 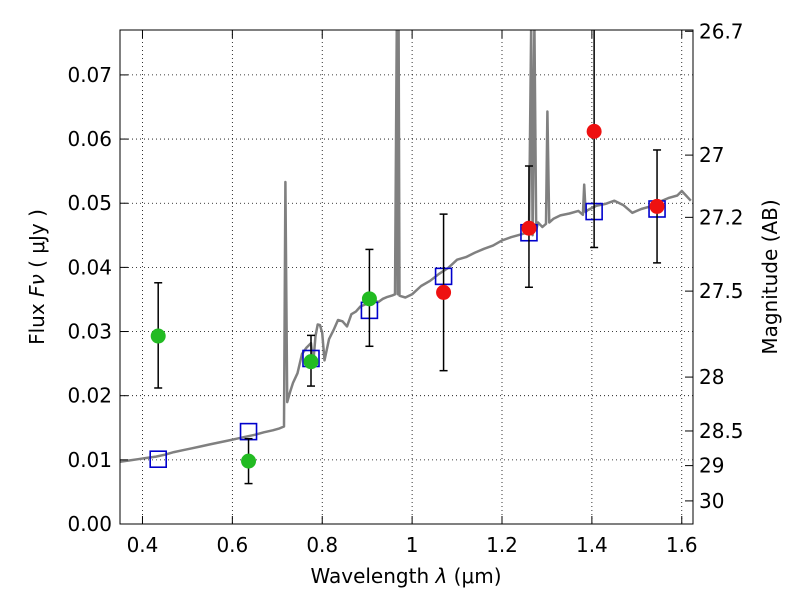 What do you see at coordinates (89, 396) in the screenshot?
I see `y-tick-label: 0.02` at bounding box center [89, 396].